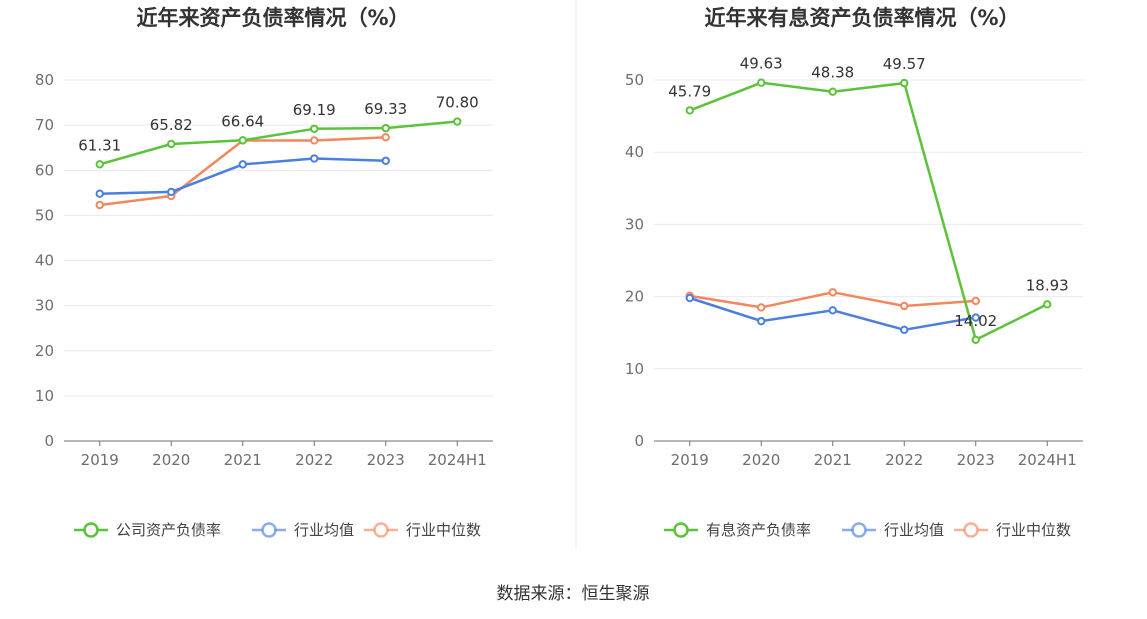  I want to click on data-label: 66.64, so click(242, 121).